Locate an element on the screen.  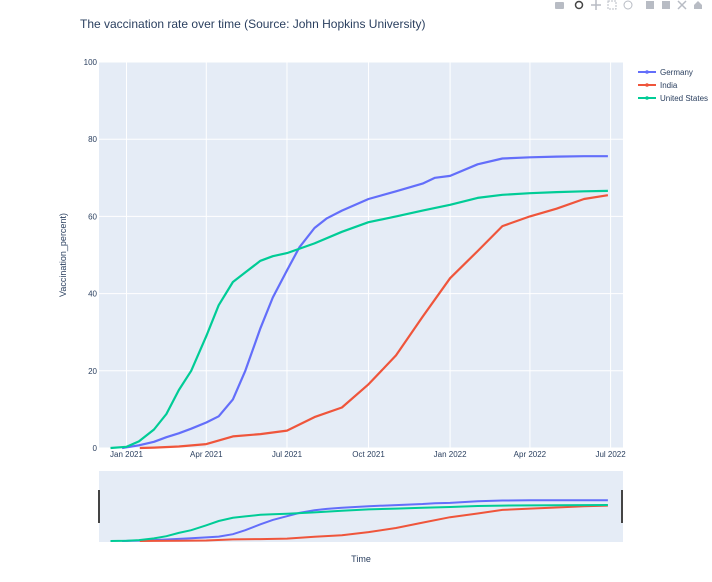
range-slider-handle-right is located at coordinates (622, 506).